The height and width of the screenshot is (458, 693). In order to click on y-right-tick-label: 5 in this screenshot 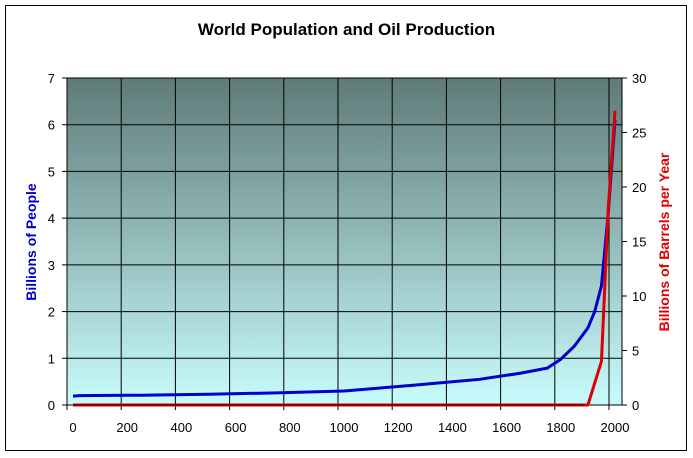, I will do `click(635, 351)`.